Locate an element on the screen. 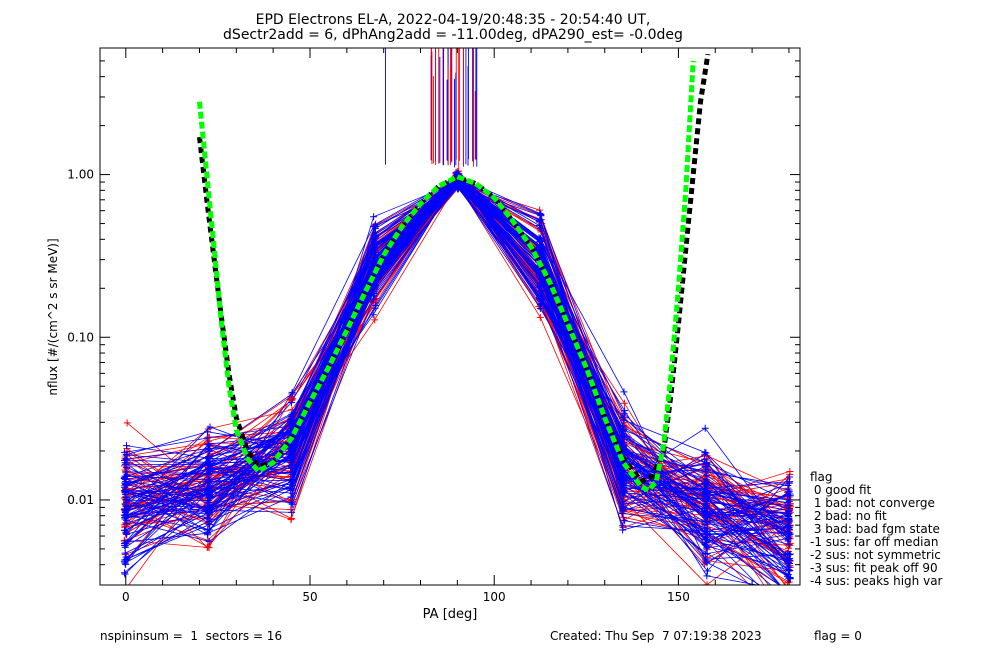 The width and height of the screenshot is (1000, 650). peak-saturation-spikes is located at coordinates (431, 108).